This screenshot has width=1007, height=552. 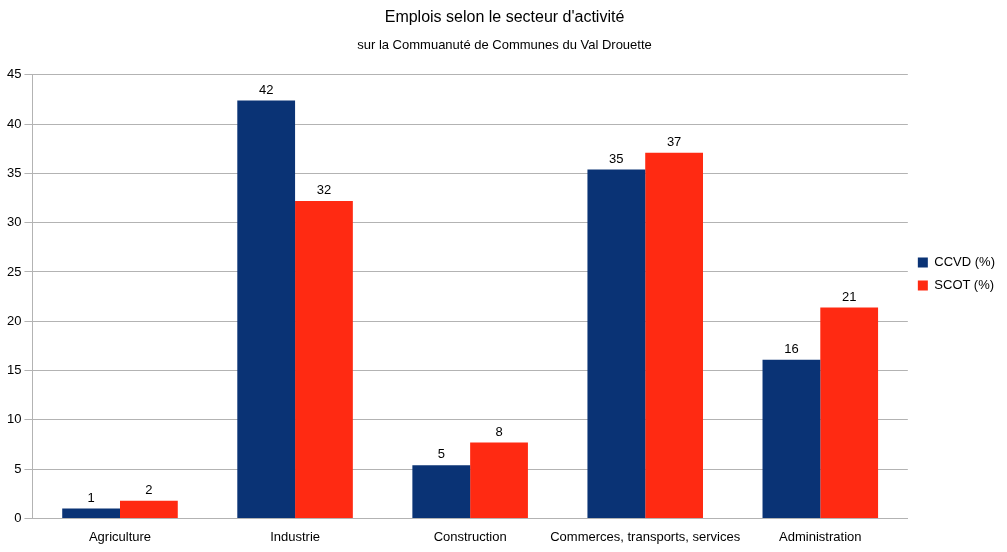 I want to click on y-tick-label: 15, so click(x=14, y=370).